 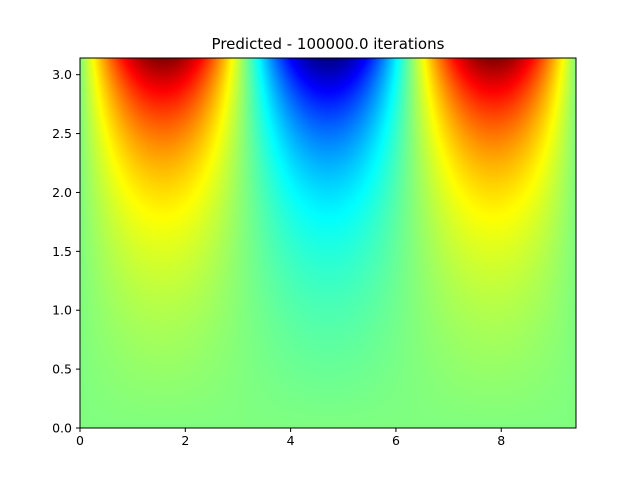 I want to click on y-axis: 0.0 0.5 1.0 1.5 2.0 2.5 3.0, so click(x=66, y=251).